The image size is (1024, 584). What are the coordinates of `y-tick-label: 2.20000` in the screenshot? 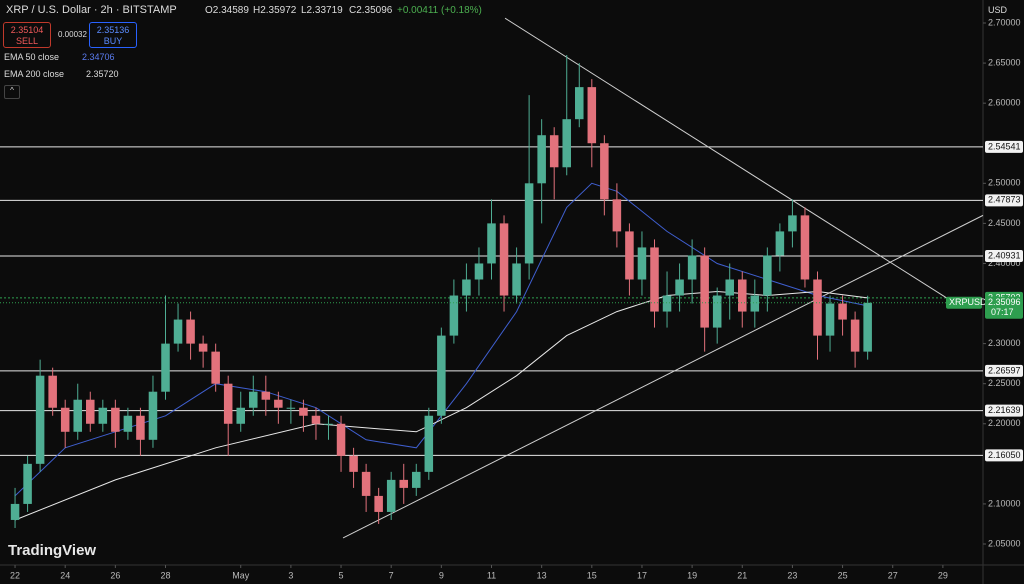 It's located at (1004, 423).